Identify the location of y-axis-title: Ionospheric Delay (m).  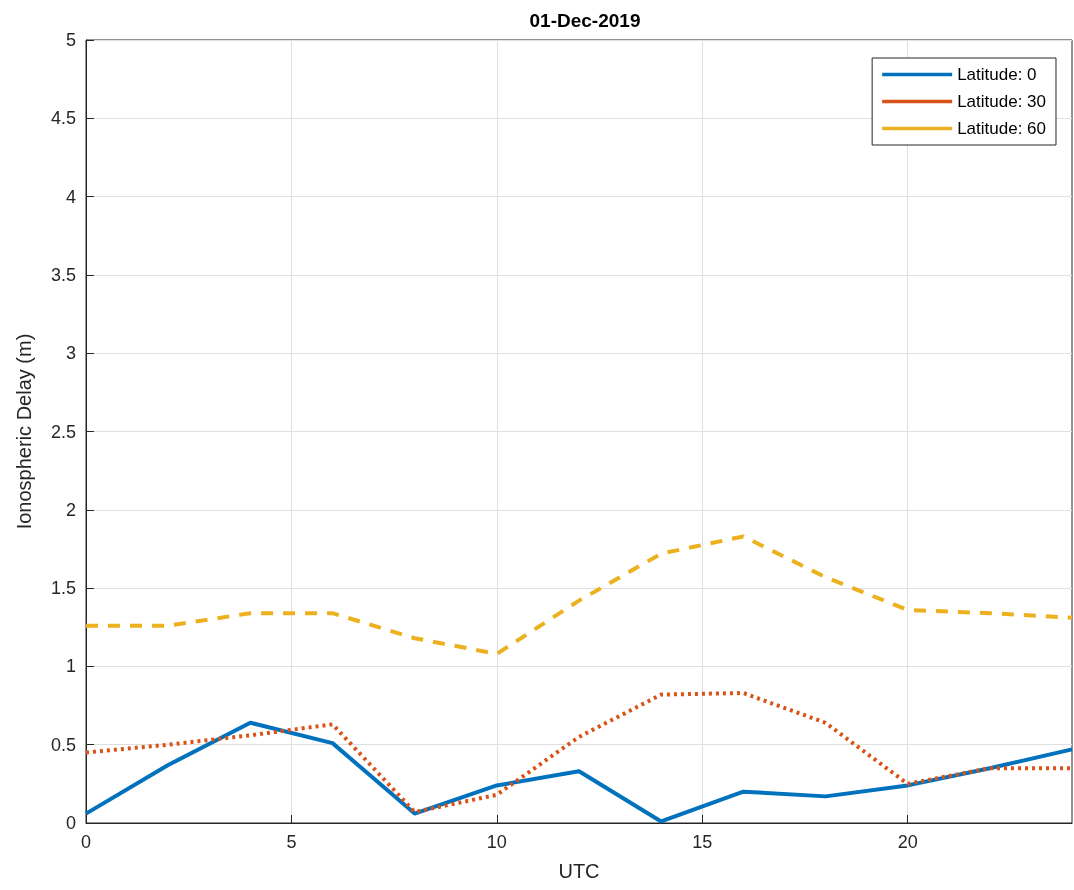
(24, 431).